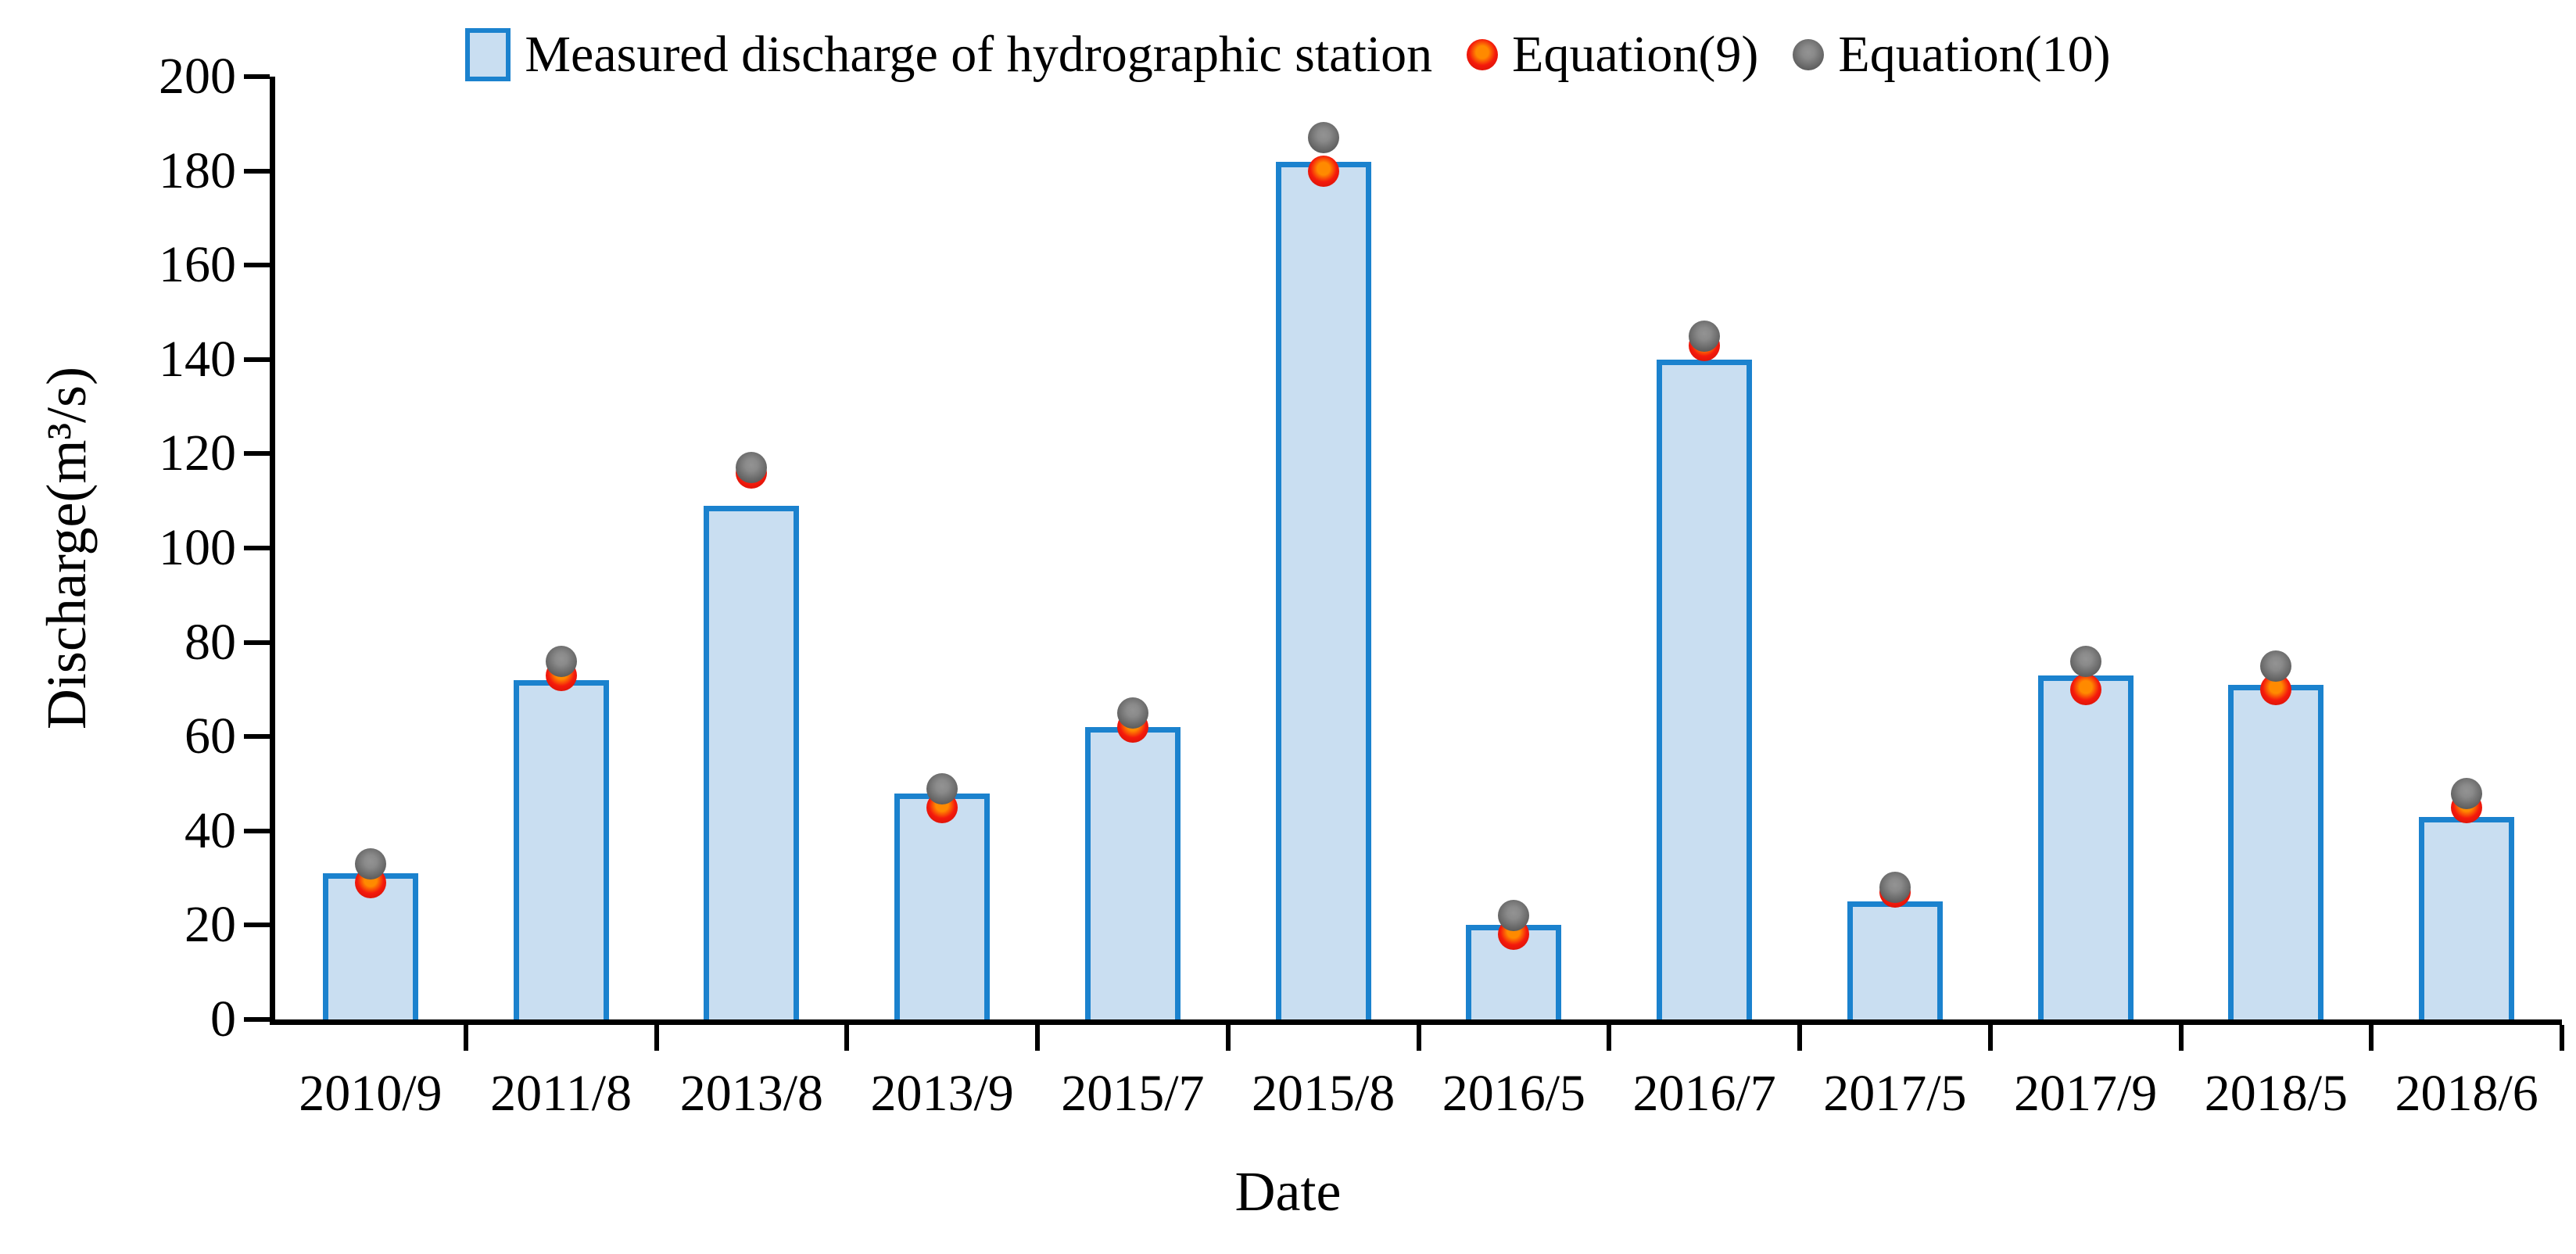 The height and width of the screenshot is (1254, 2576). Describe the element at coordinates (197, 359) in the screenshot. I see `y-tick-label: 140` at that location.